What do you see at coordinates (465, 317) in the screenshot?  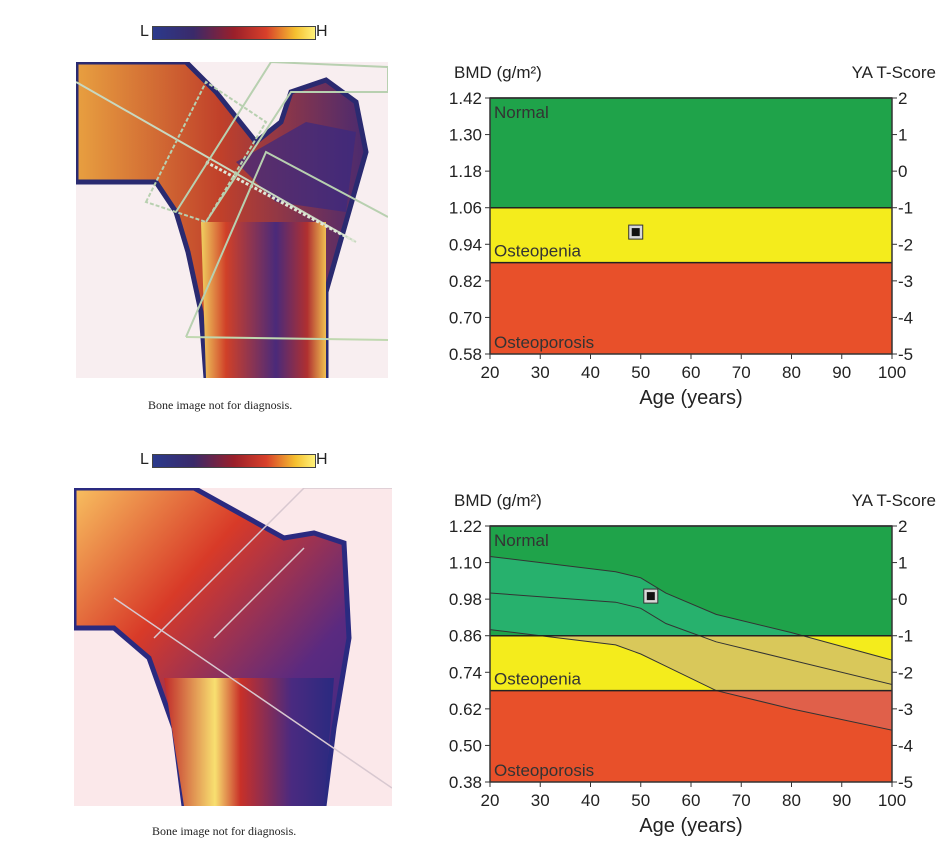 I see `y-tick-label: 0.70` at bounding box center [465, 317].